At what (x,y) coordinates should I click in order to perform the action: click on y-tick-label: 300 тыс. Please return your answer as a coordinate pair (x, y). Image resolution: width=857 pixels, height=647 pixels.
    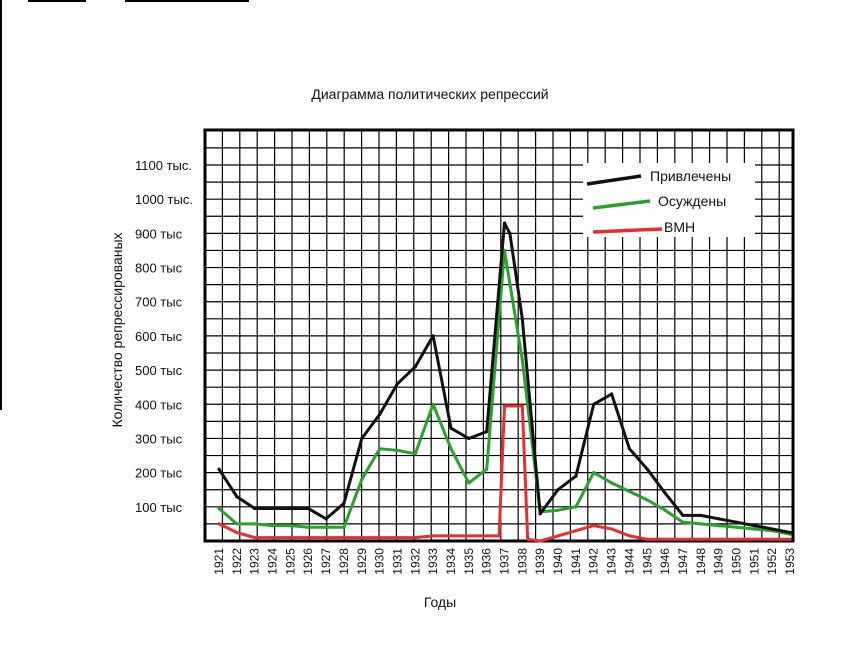
    Looking at the image, I should click on (159, 439).